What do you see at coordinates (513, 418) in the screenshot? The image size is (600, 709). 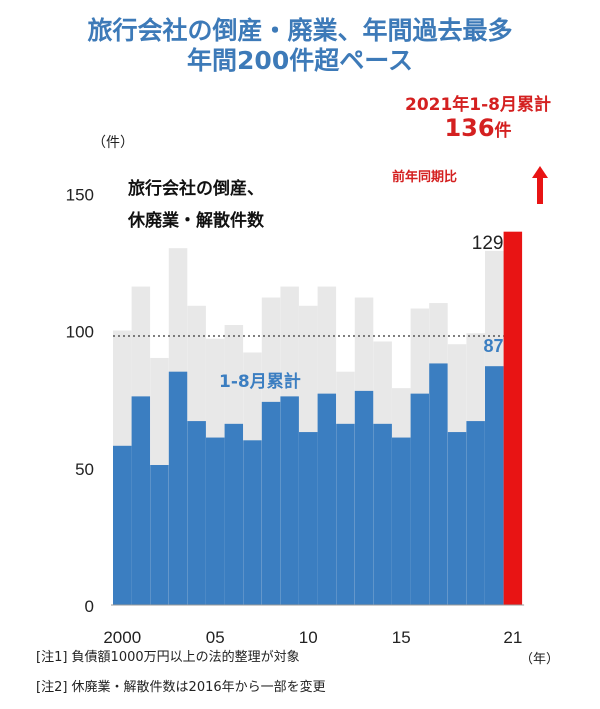 I see `bar-highlight` at bounding box center [513, 418].